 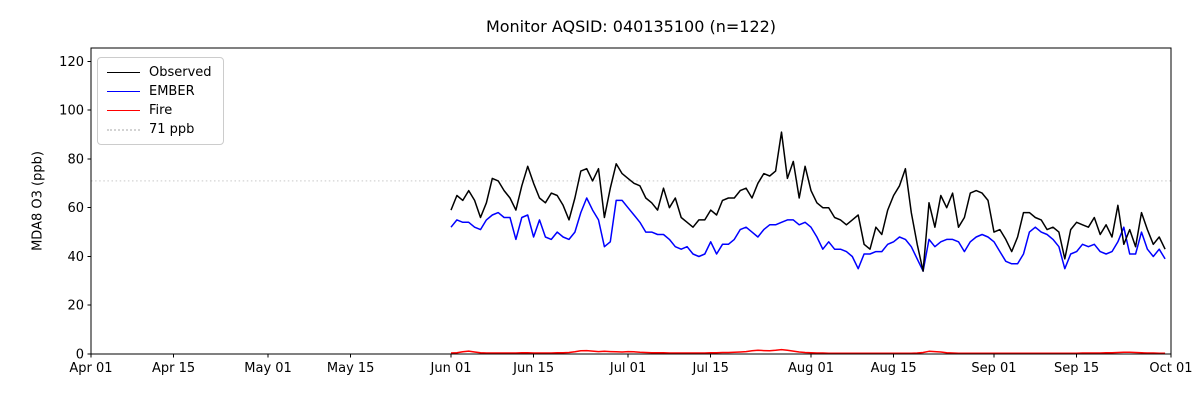 What do you see at coordinates (451, 368) in the screenshot?
I see `x-tick-label: Jun 01` at bounding box center [451, 368].